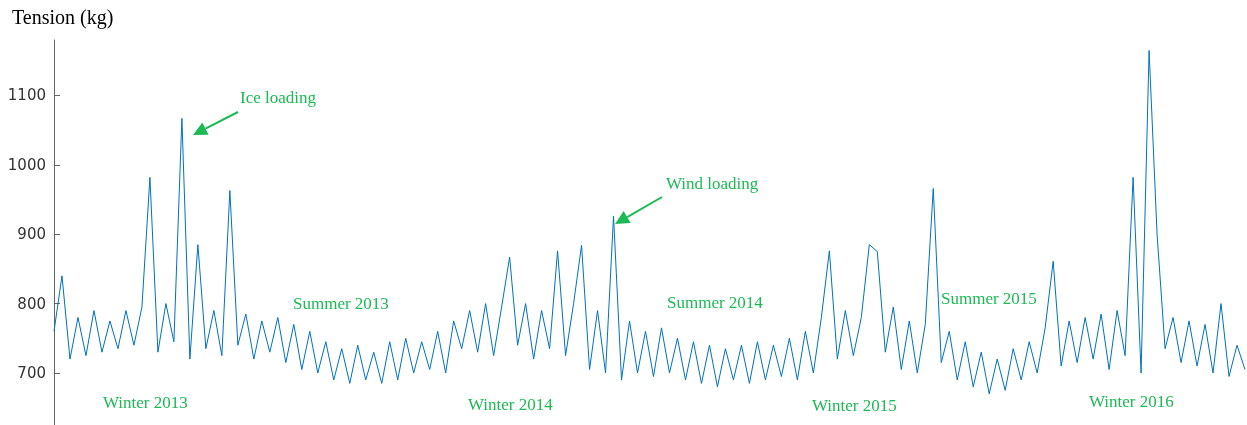  What do you see at coordinates (31, 303) in the screenshot?
I see `y-tick-label: 800` at bounding box center [31, 303].